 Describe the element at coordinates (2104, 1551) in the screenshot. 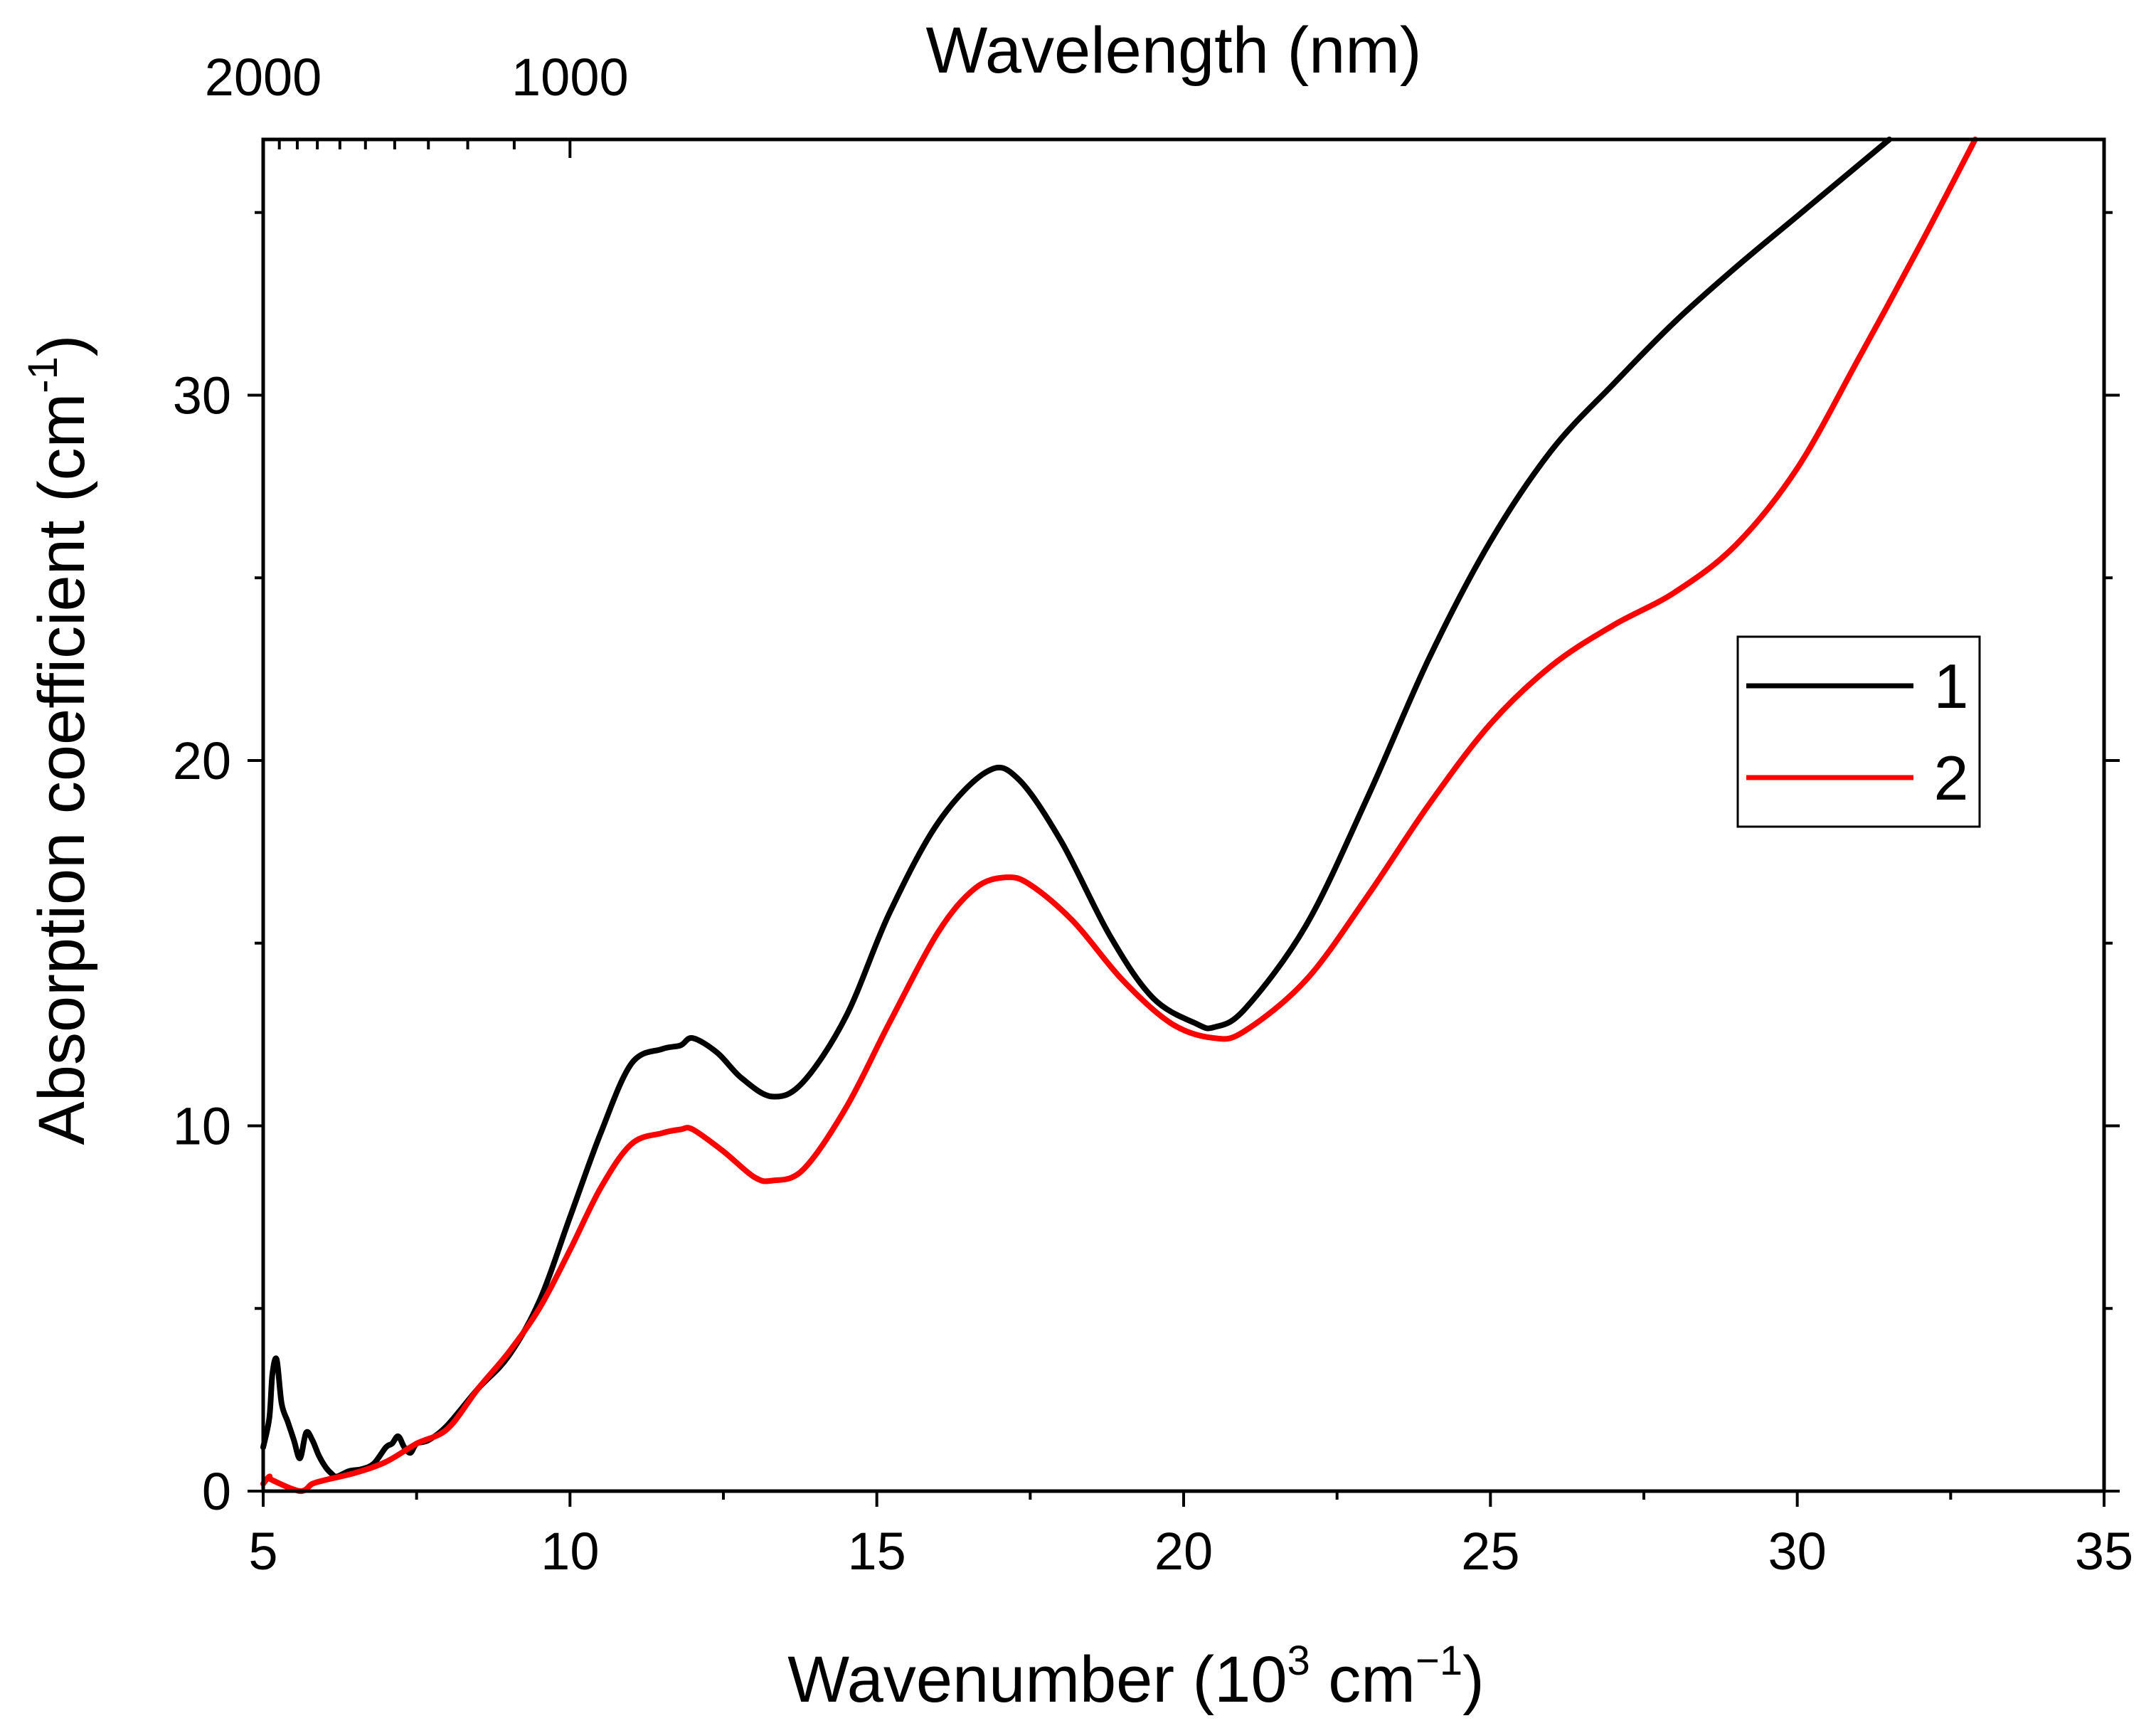

I see `x-tick-label: 35` at that location.